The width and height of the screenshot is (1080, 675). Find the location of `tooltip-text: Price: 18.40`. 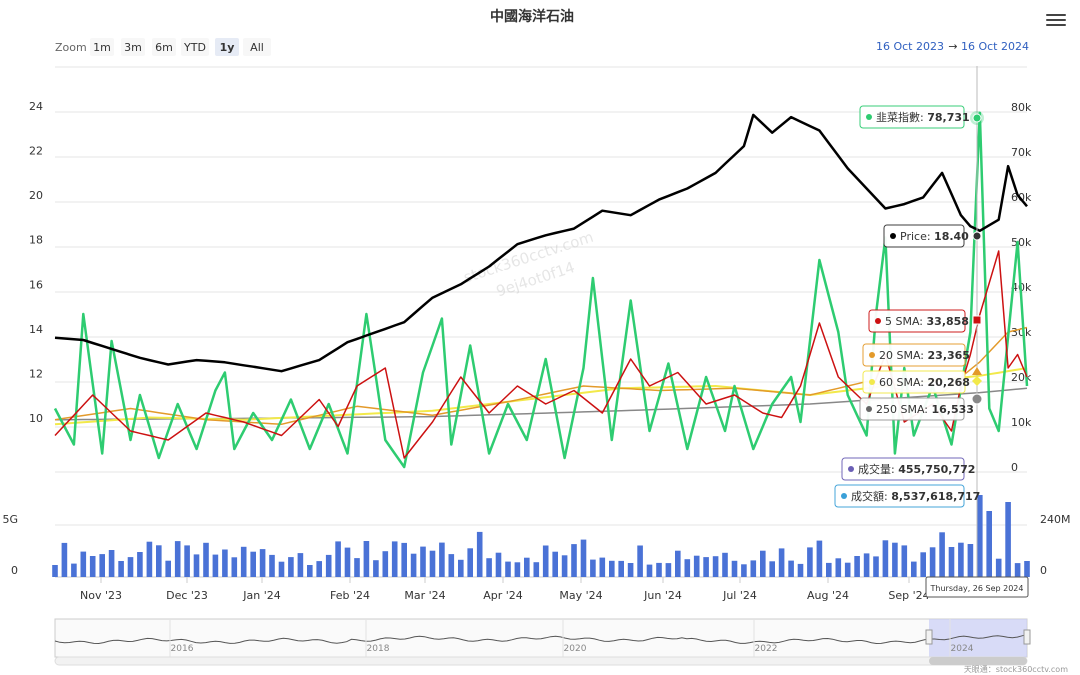

tooltip-text: Price: 18.40 is located at coordinates (934, 236).